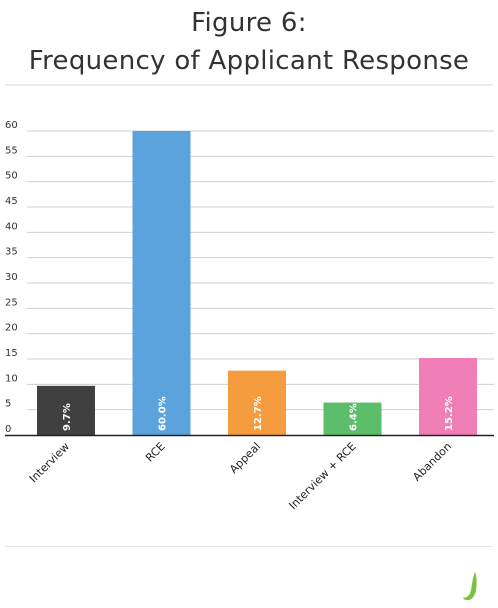  I want to click on y-axis-ticks: 0 5 10 15 20 25 30 35 40 45 50 55 60, so click(11, 277).